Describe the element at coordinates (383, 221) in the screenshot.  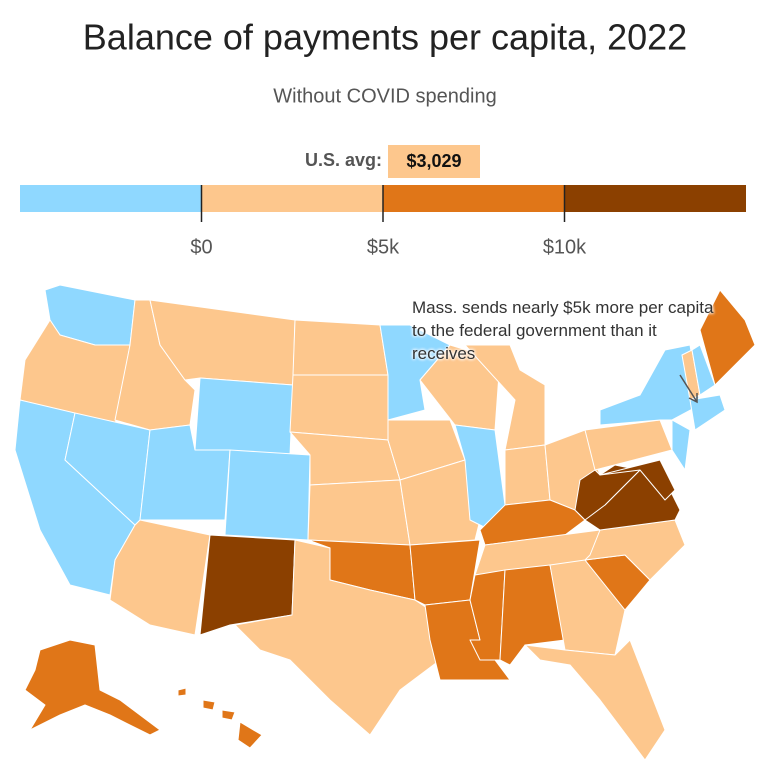
I see `legend-scale: $0 $5k $10k` at that location.